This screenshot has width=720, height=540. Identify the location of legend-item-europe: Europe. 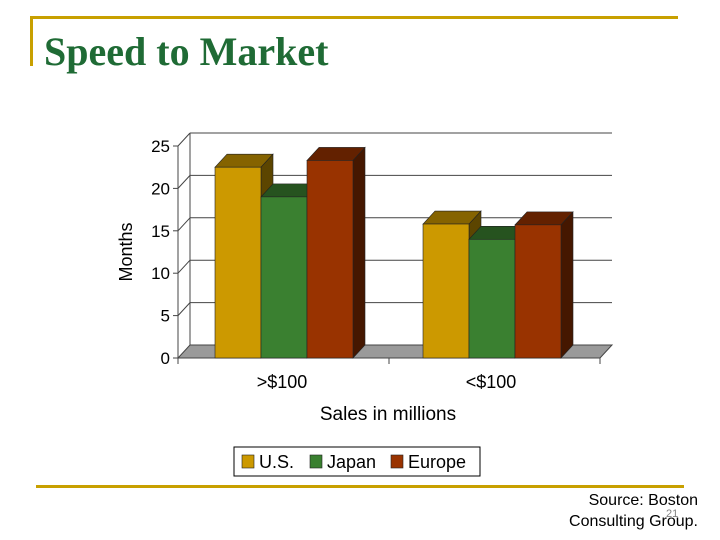
(428, 462).